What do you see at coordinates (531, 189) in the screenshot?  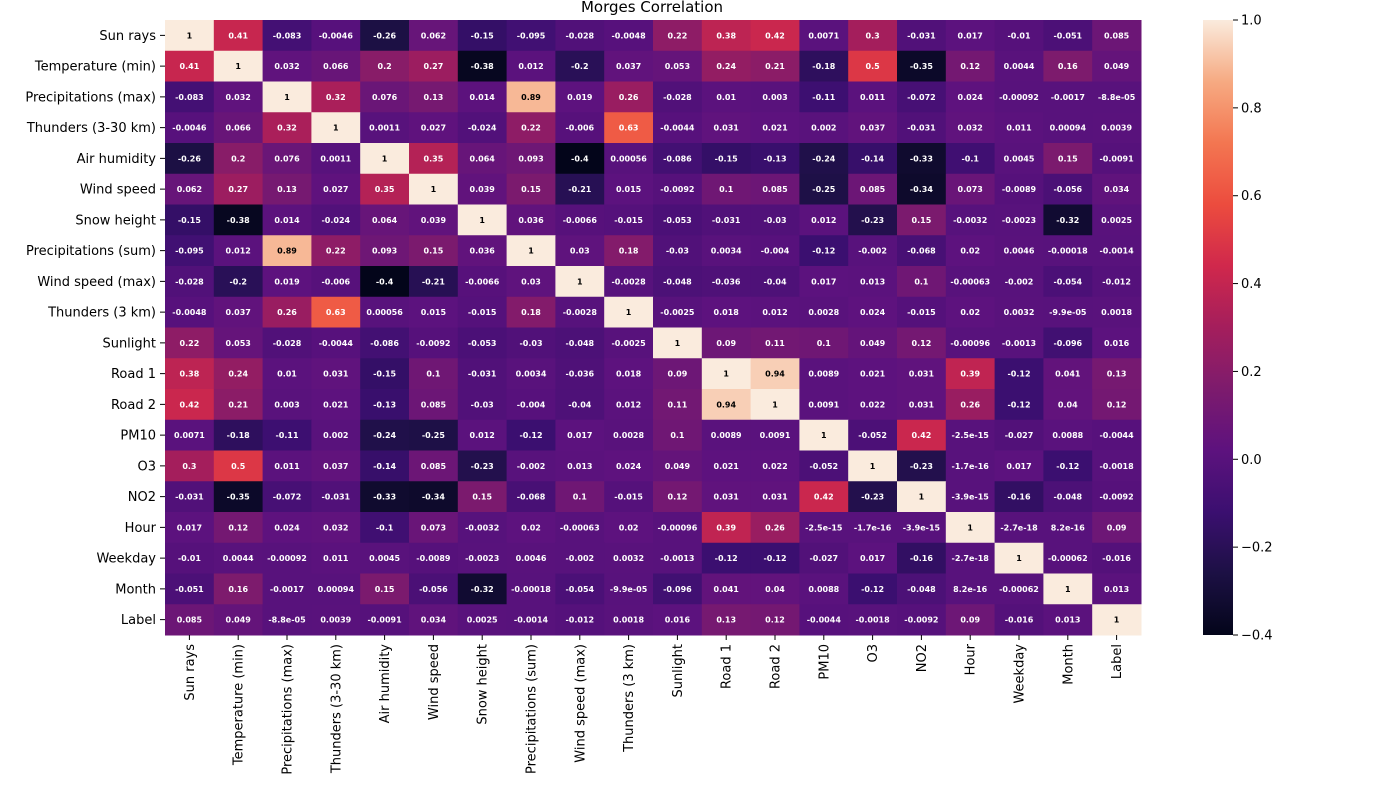 I see `cell-annotation: 0.15` at bounding box center [531, 189].